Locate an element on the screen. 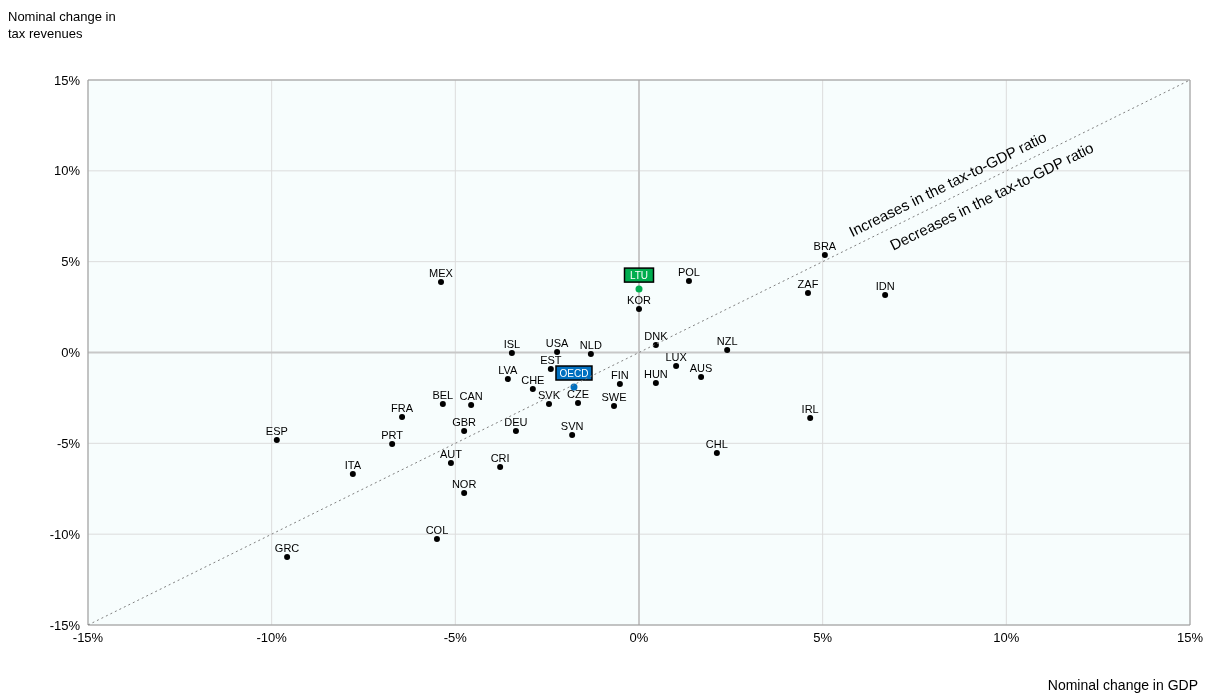  data-label: LVA is located at coordinates (508, 370).